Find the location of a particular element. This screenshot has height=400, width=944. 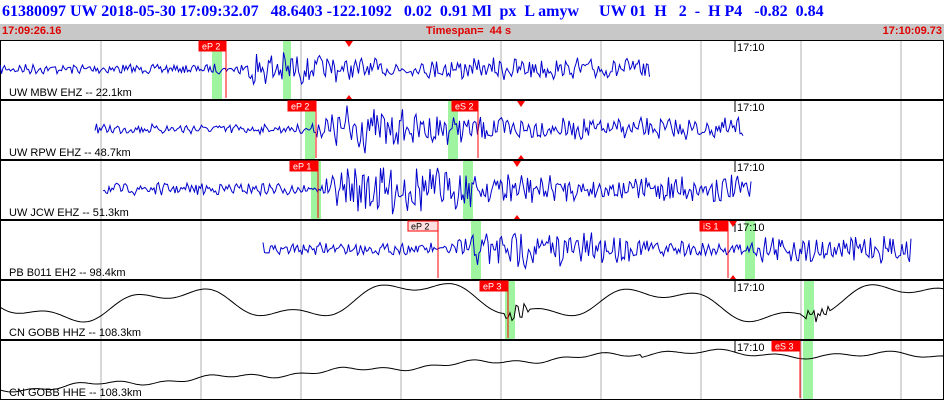

time-range-bar is located at coordinates (472, 32).